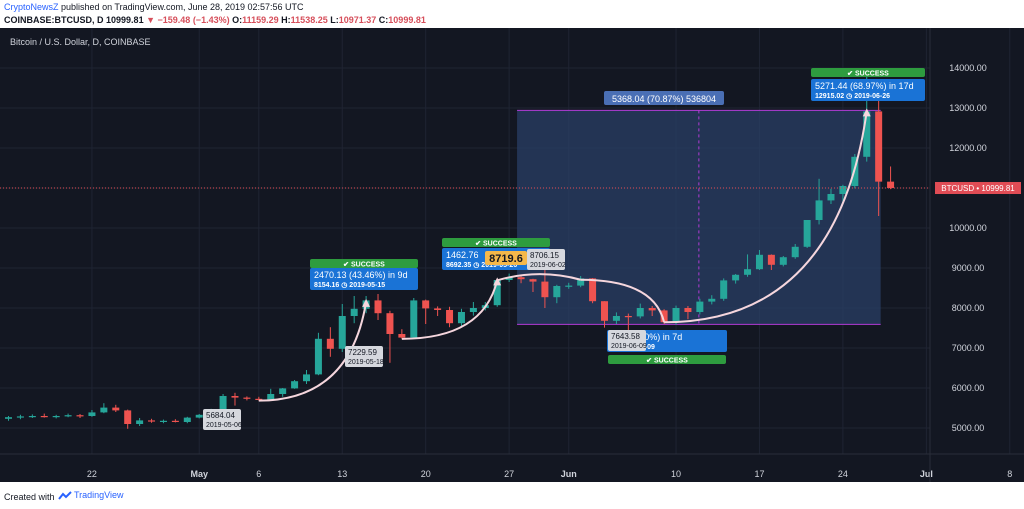 This screenshot has width=1024, height=509. I want to click on price-tag-label: 8719.6, so click(506, 259).